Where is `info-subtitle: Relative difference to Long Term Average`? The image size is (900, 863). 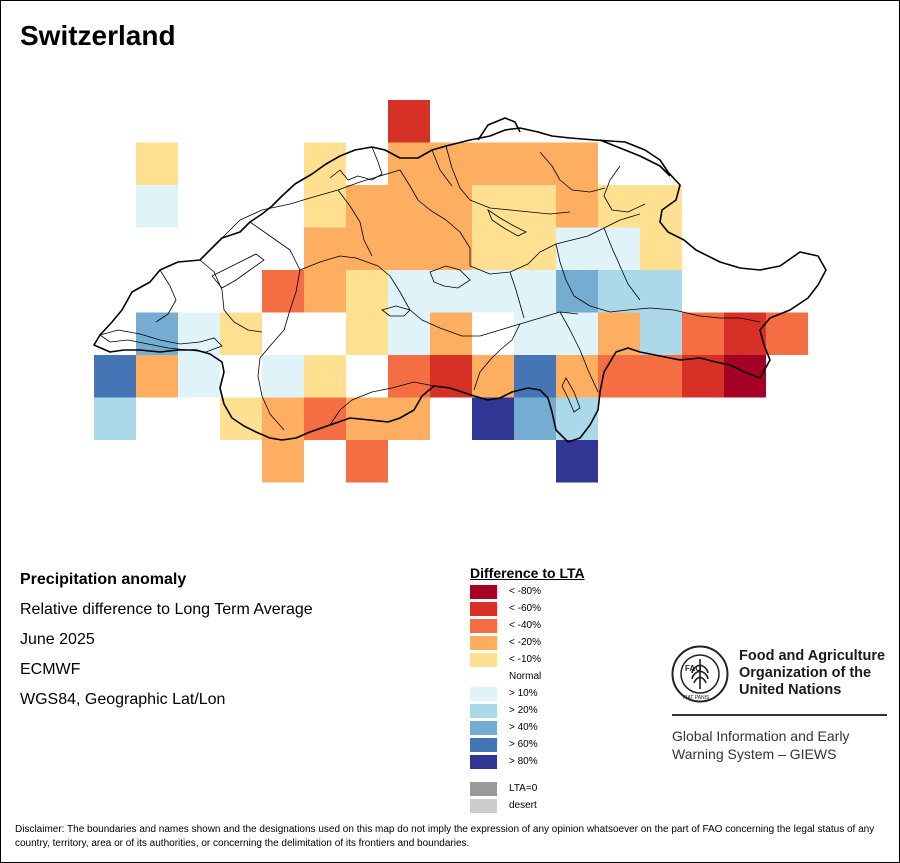 info-subtitle: Relative difference to Long Term Average is located at coordinates (166, 609).